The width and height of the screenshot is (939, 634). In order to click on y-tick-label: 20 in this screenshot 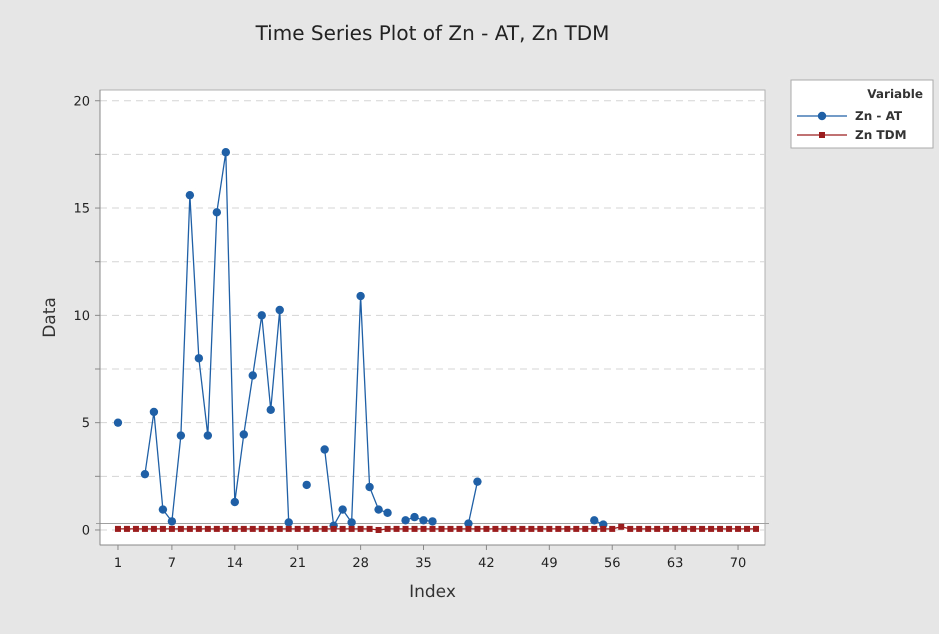, I will do `click(81, 102)`.